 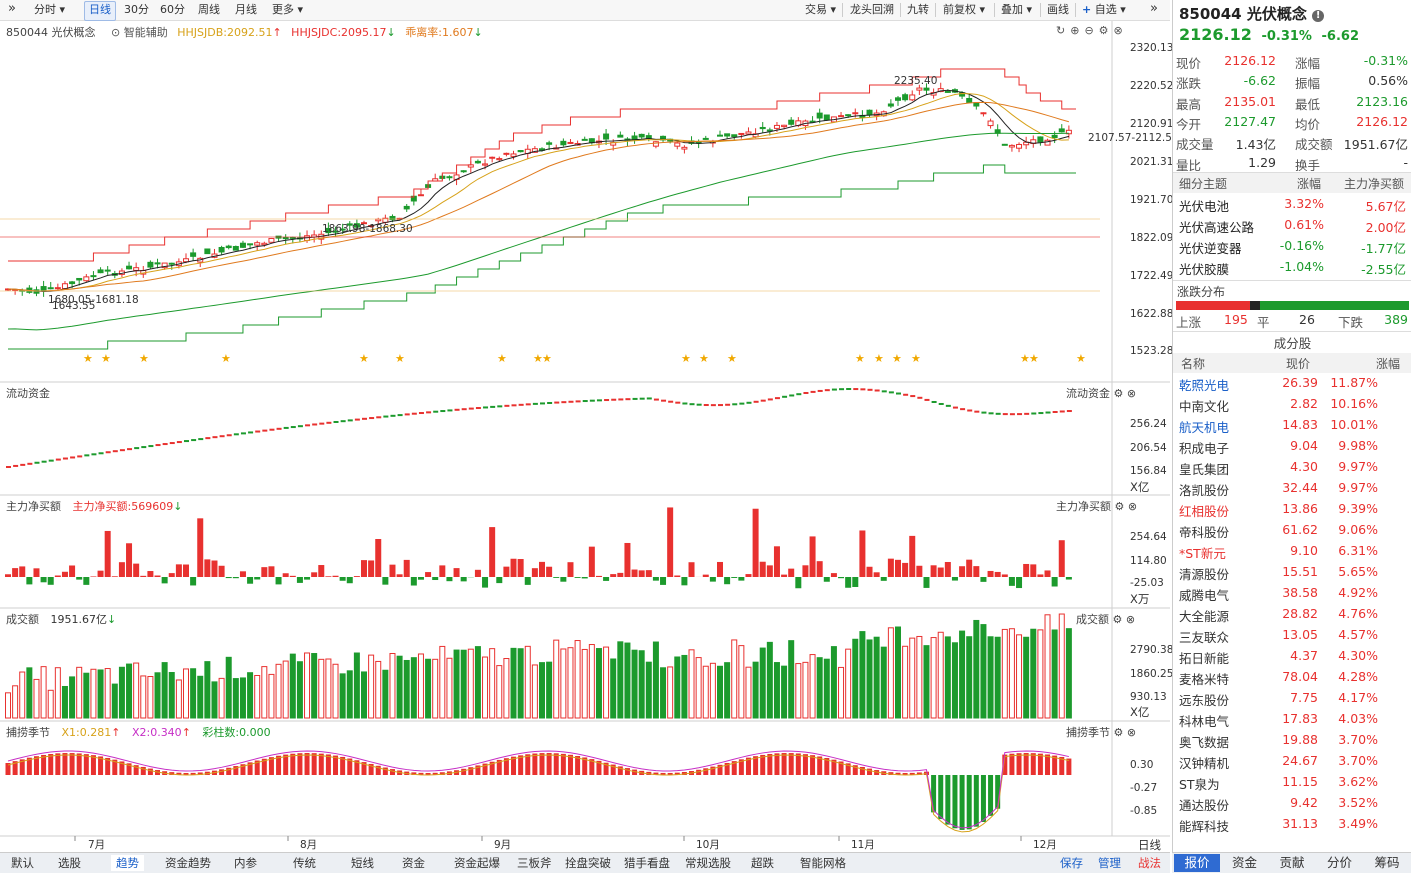 I want to click on watchlist-button: + 自选 ▾, so click(x=1104, y=10).